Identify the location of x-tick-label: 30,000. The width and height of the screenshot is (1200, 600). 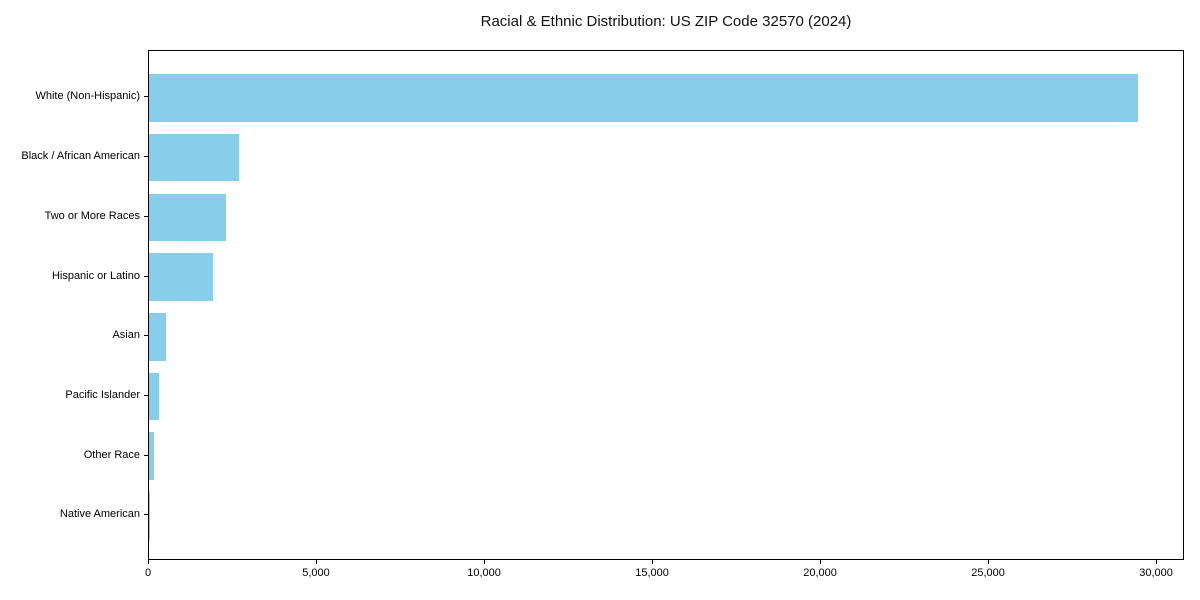
(1156, 573).